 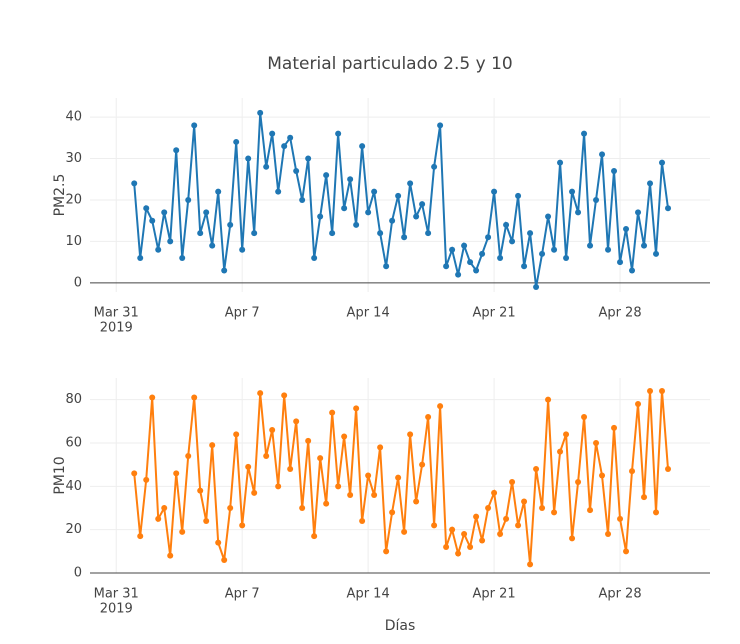 I want to click on x-tick-label: Mar 31, so click(x=116, y=594).